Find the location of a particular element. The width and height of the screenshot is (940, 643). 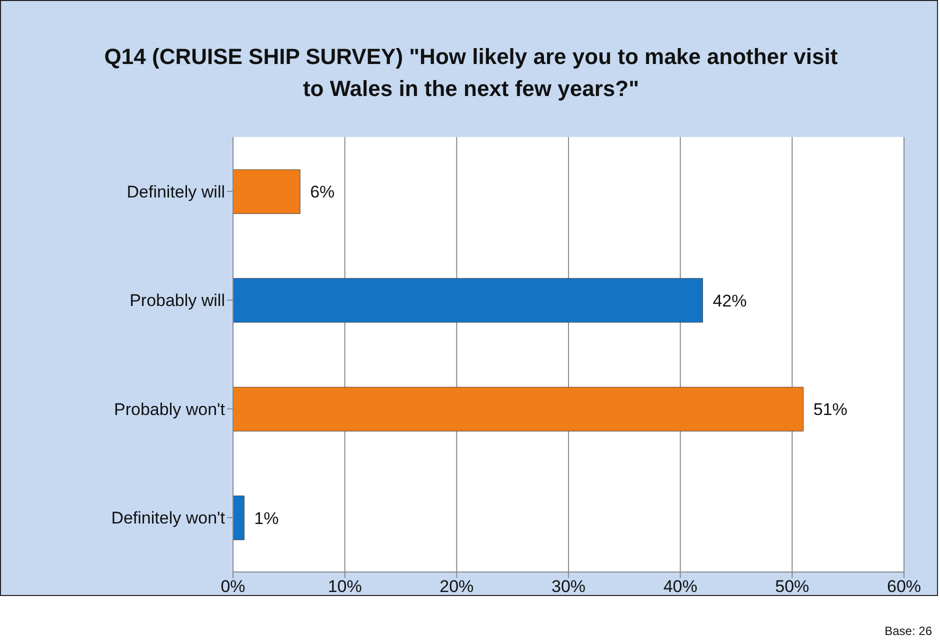

y-tick-label: Definitely will is located at coordinates (175, 192).